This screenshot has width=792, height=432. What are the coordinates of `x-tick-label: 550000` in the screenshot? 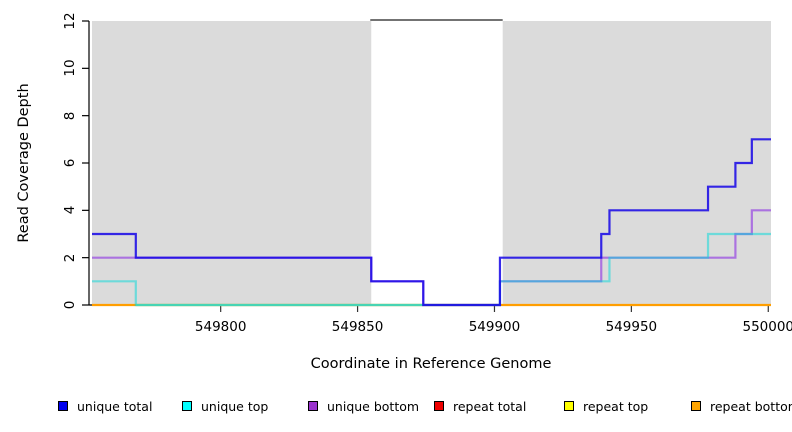 It's located at (767, 327).